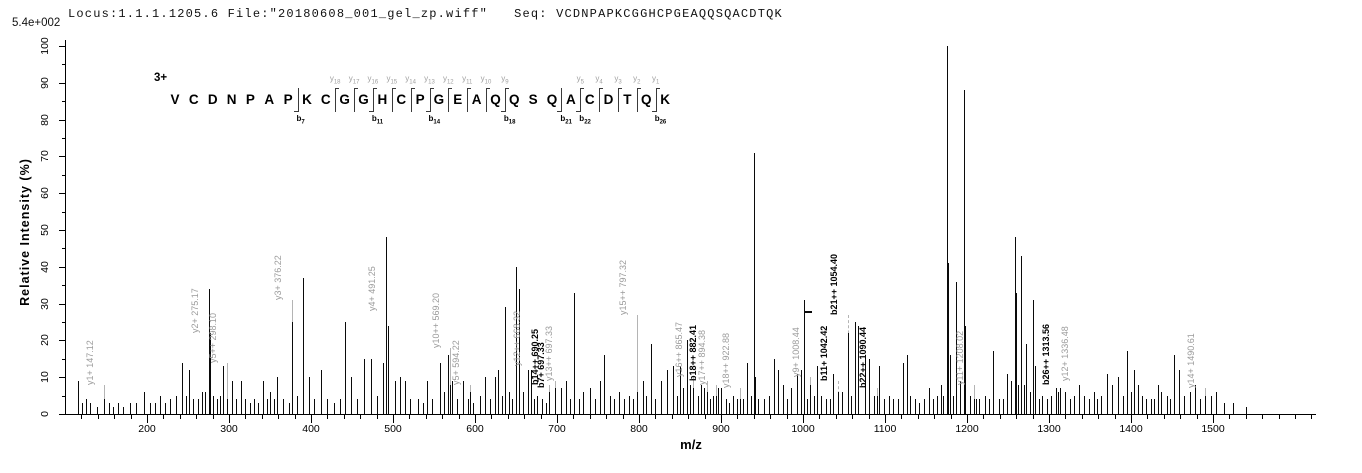  What do you see at coordinates (863, 358) in the screenshot?
I see `b-ion-peak-label: b22++ 1090.44` at bounding box center [863, 358].